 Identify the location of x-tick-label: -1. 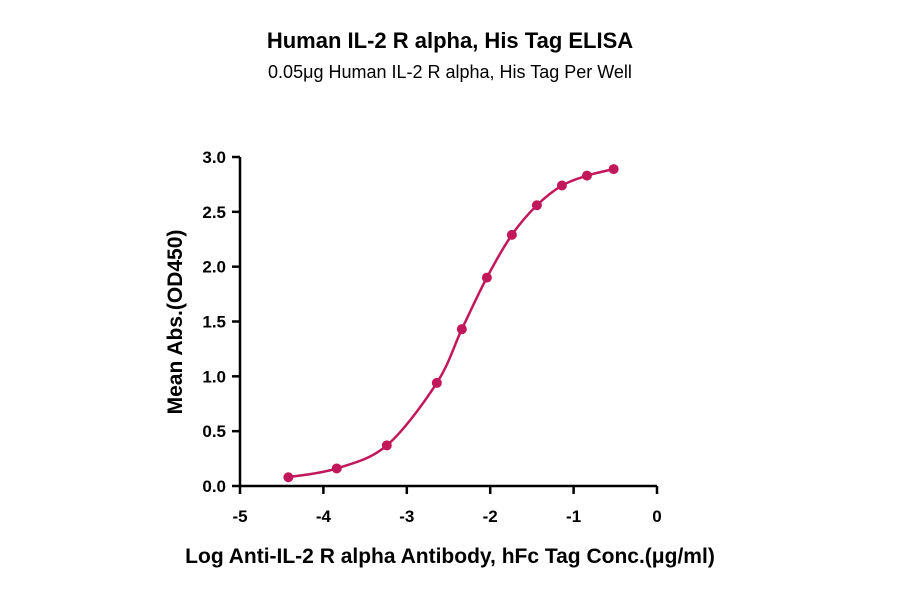
(573, 516).